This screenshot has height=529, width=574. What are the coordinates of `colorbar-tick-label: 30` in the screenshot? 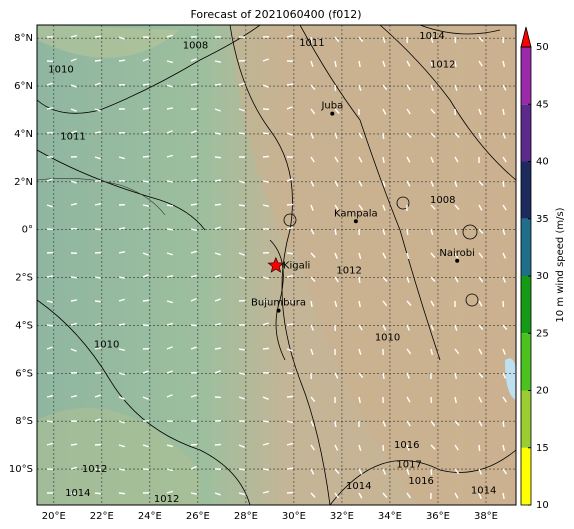 It's located at (542, 276).